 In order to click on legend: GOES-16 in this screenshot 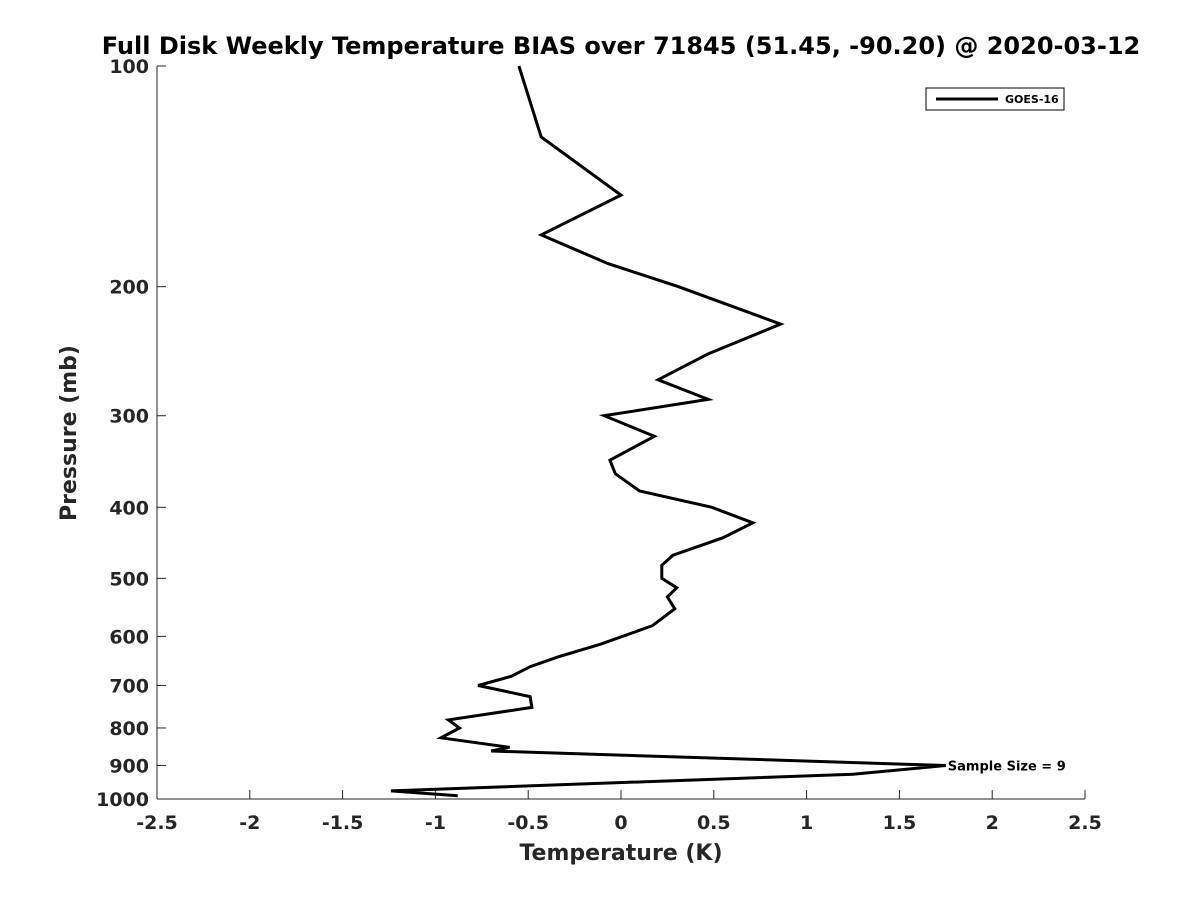, I will do `click(995, 99)`.